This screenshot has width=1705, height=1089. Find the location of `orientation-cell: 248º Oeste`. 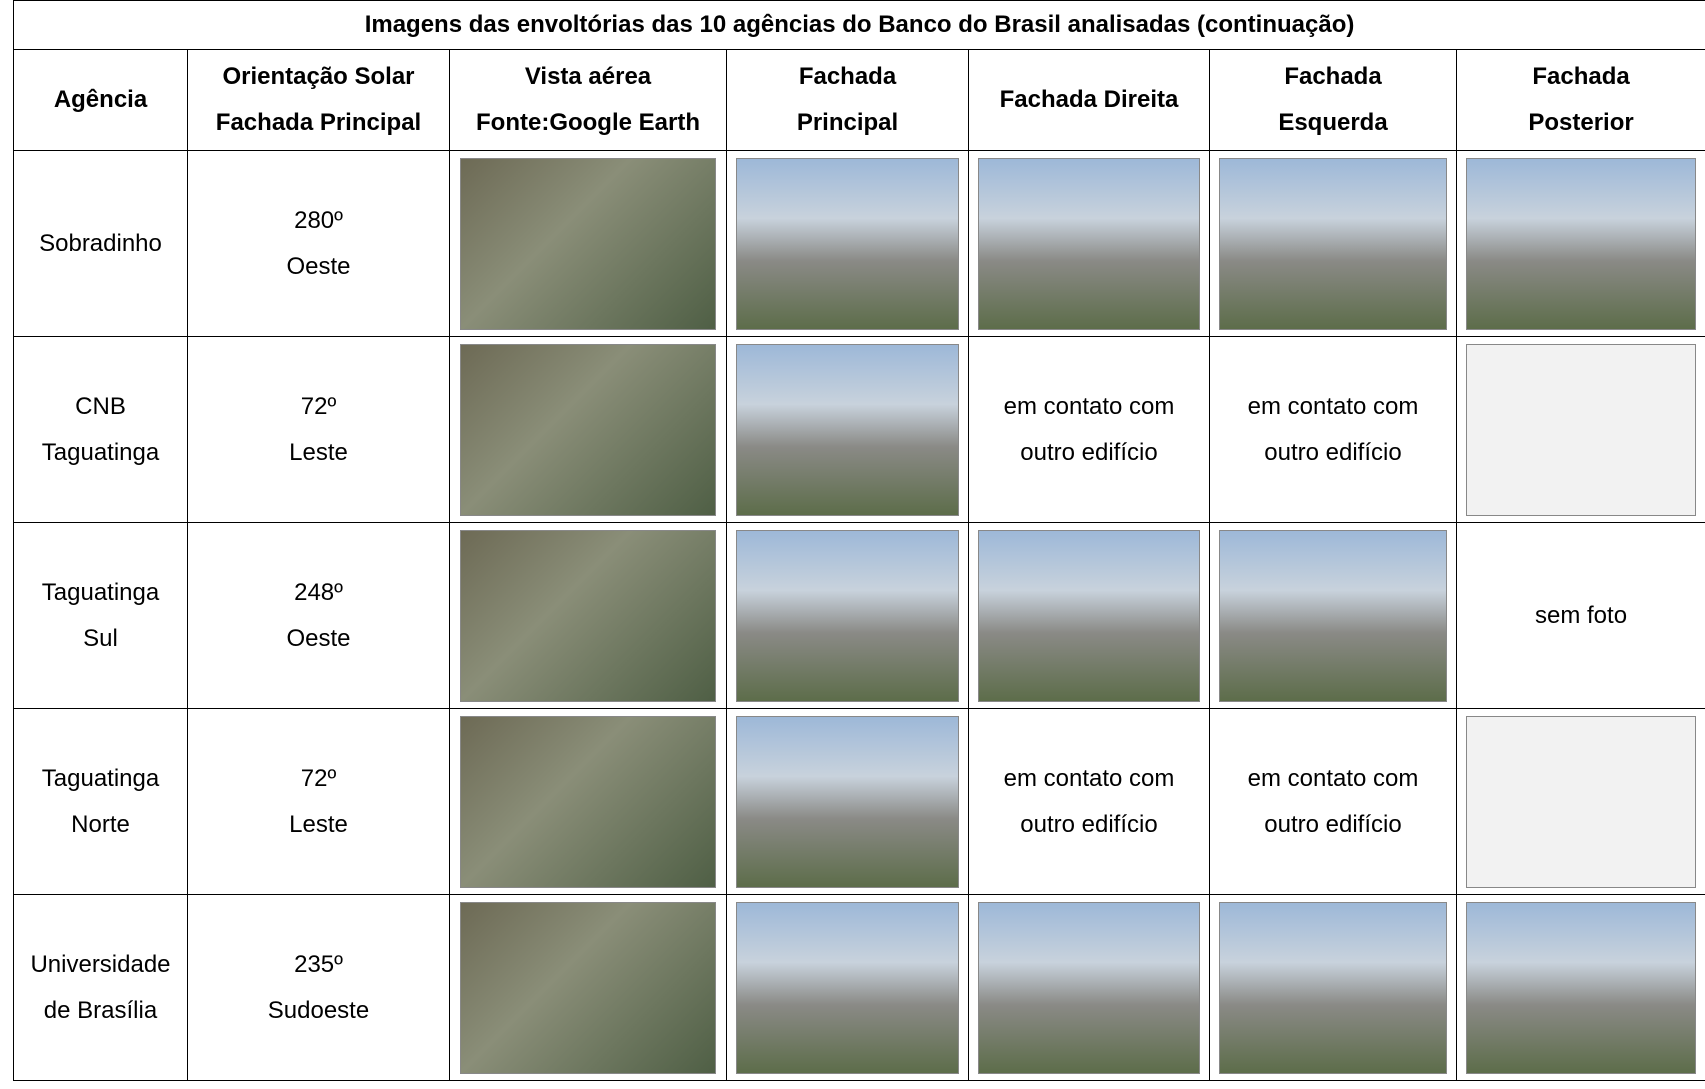

orientation-cell: 248º Oeste is located at coordinates (318, 615).